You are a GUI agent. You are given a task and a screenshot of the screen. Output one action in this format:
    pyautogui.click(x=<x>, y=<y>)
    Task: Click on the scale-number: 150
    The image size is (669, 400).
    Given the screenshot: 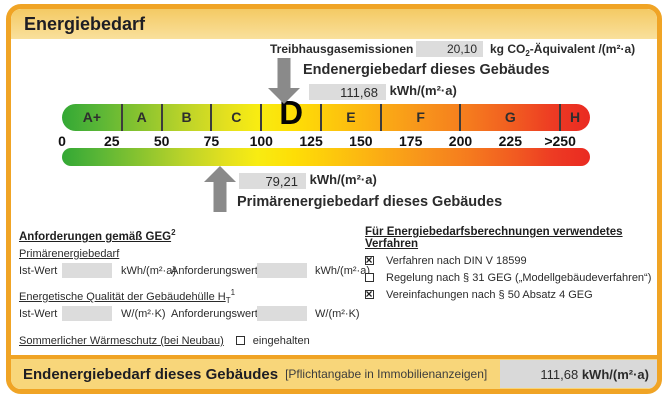 What is the action you would take?
    pyautogui.click(x=361, y=141)
    